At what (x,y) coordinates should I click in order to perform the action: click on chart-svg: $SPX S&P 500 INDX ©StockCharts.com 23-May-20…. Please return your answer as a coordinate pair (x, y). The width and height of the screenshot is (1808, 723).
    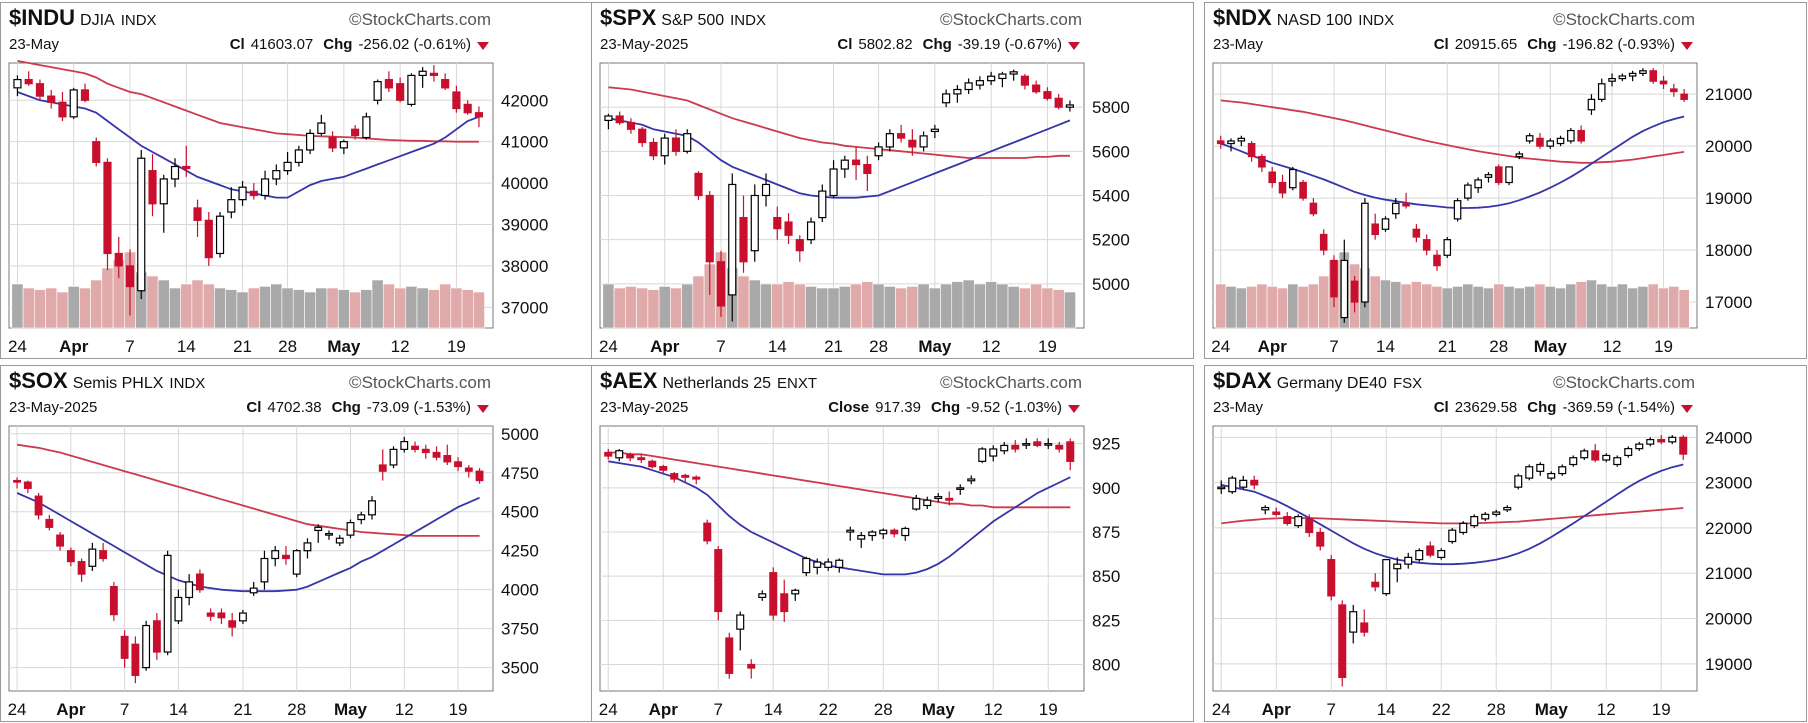
    Looking at the image, I should click on (864, 180).